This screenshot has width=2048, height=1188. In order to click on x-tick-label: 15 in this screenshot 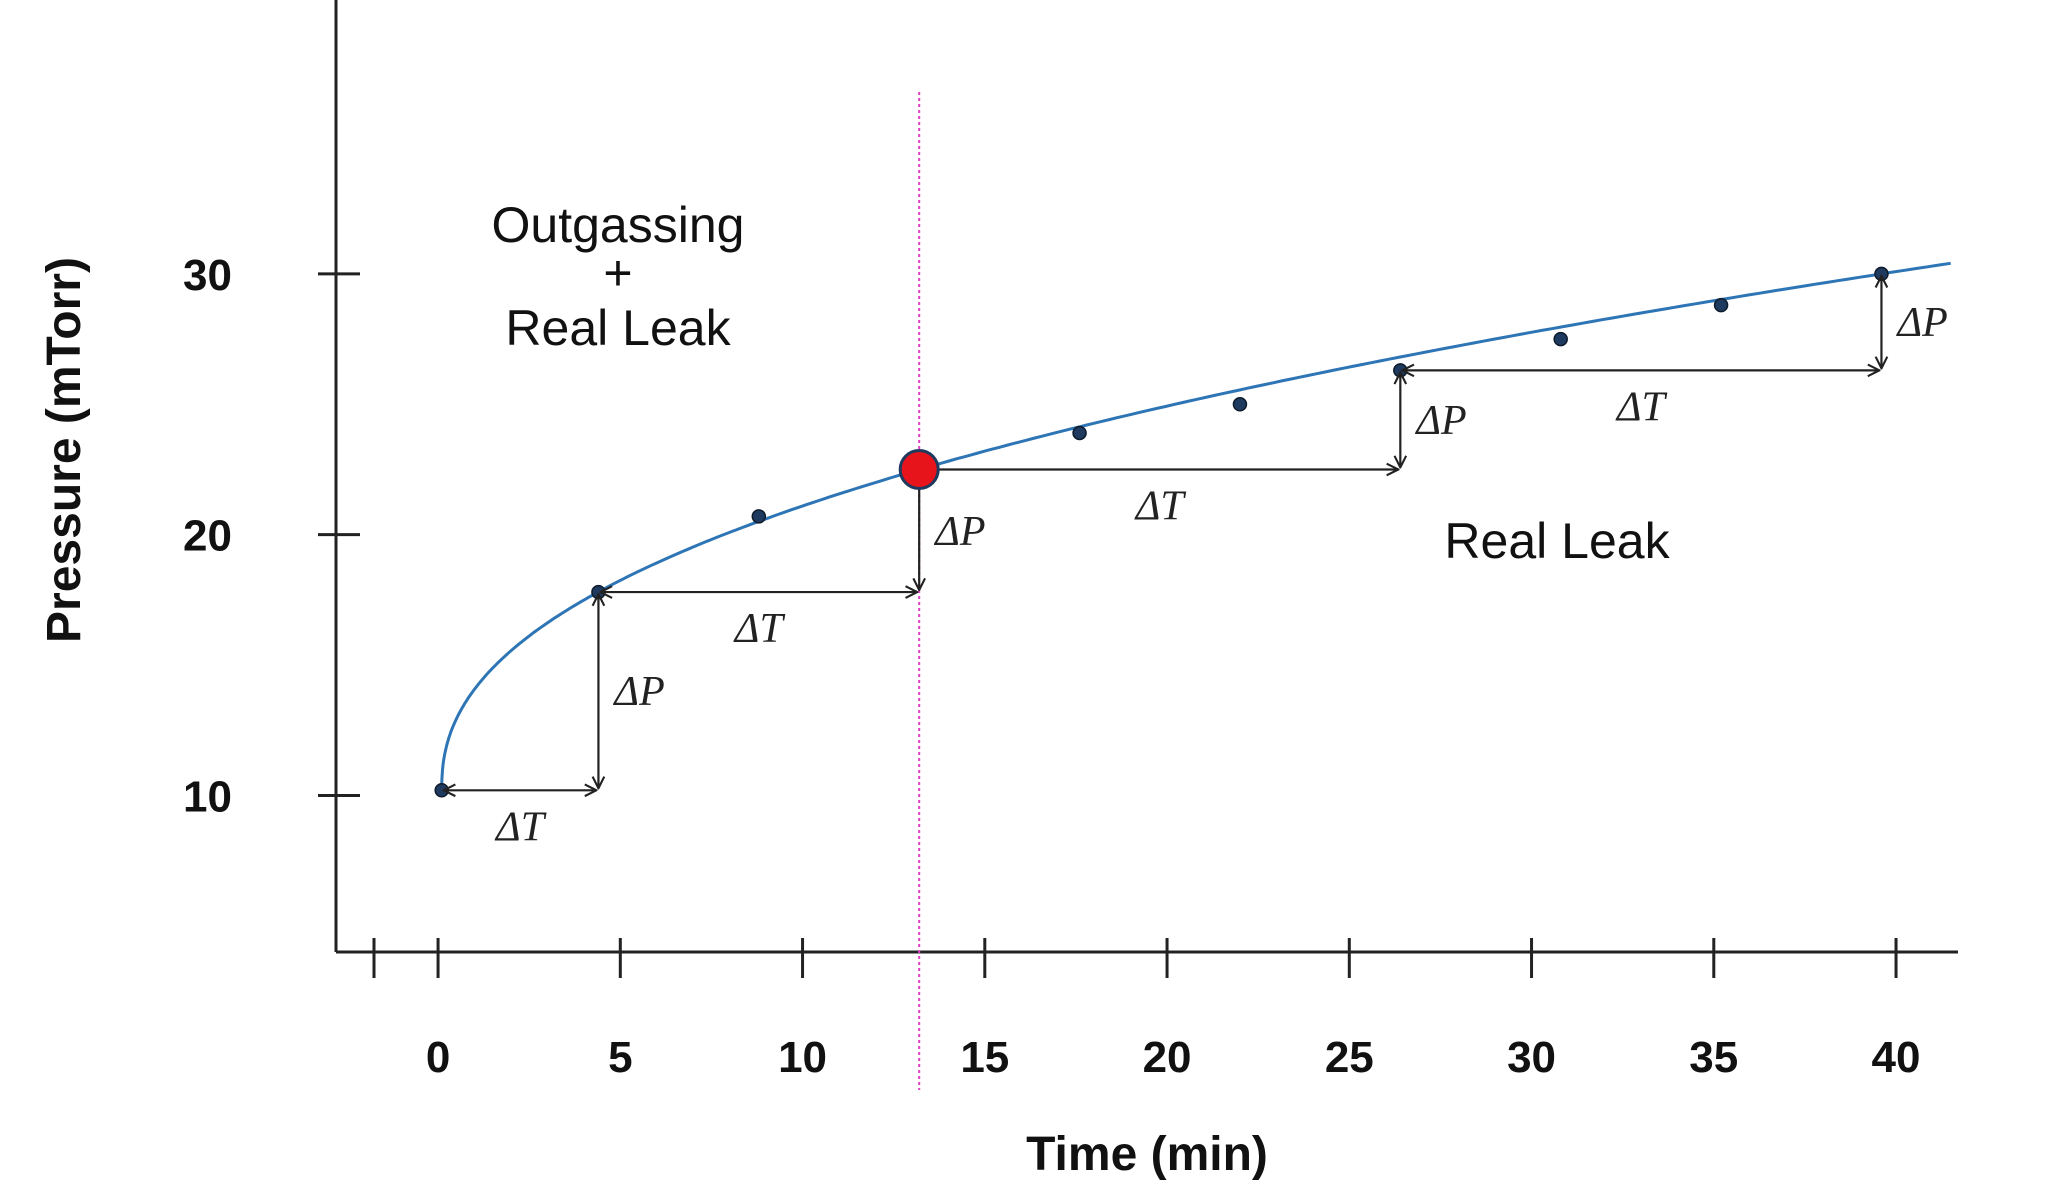, I will do `click(984, 1057)`.